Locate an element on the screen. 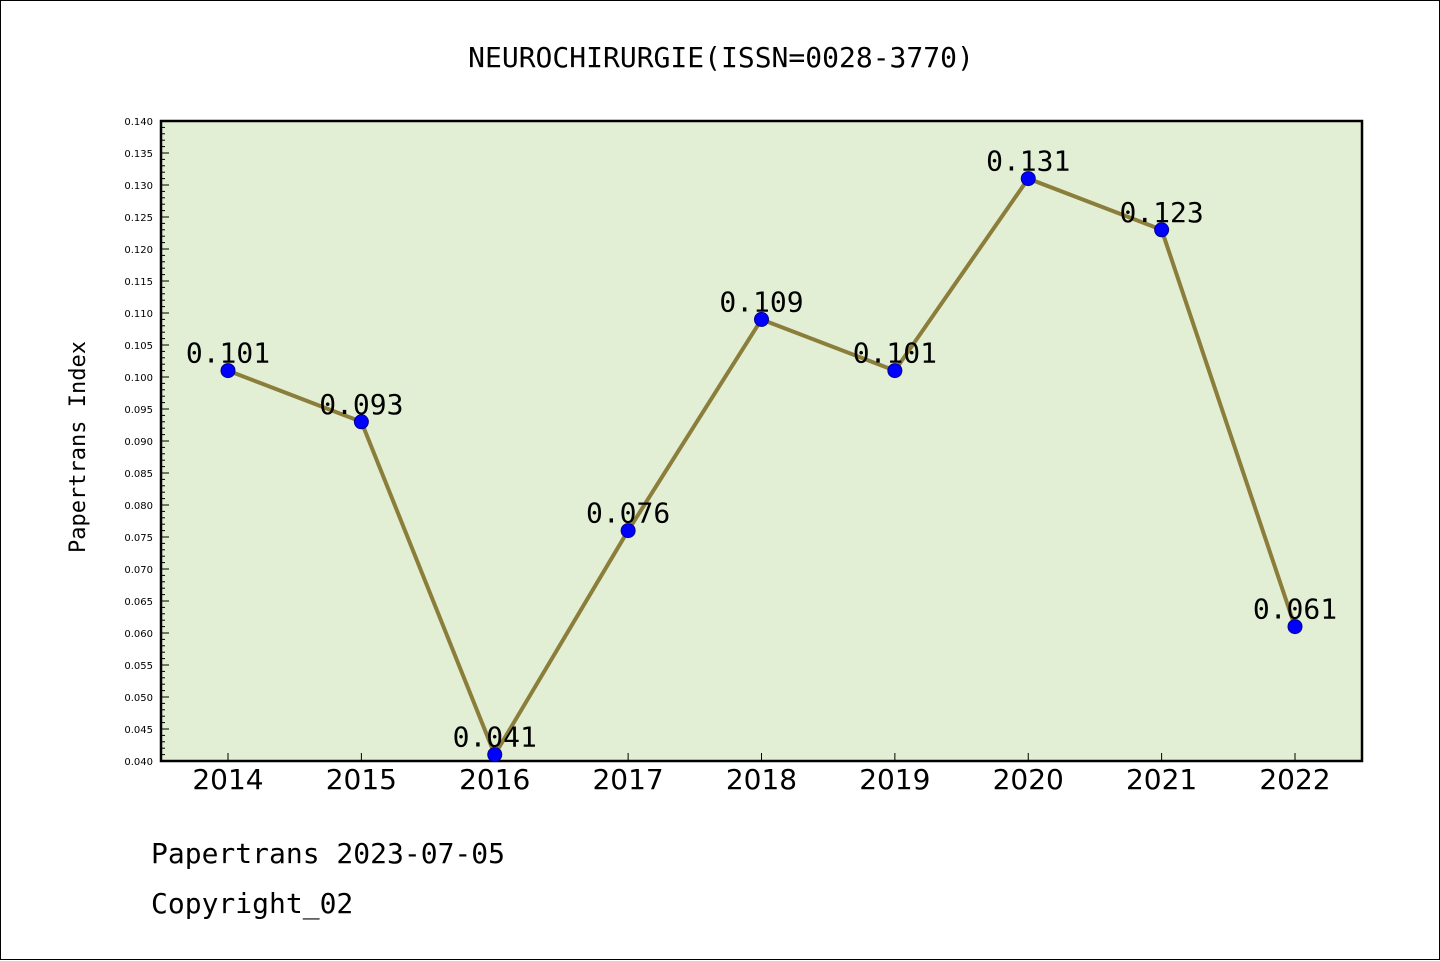 The width and height of the screenshot is (1440, 961). x-tick-label: 2017 is located at coordinates (627, 779).